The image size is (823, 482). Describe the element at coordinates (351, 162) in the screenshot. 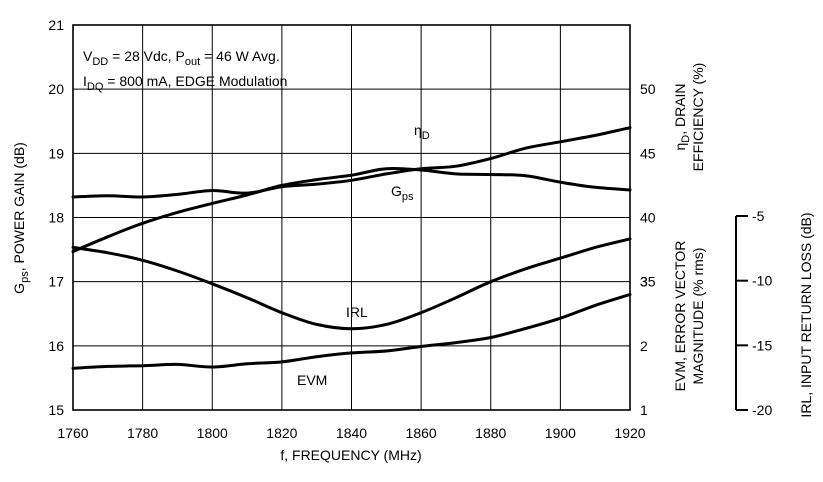

I see `efficiency-curve` at that location.